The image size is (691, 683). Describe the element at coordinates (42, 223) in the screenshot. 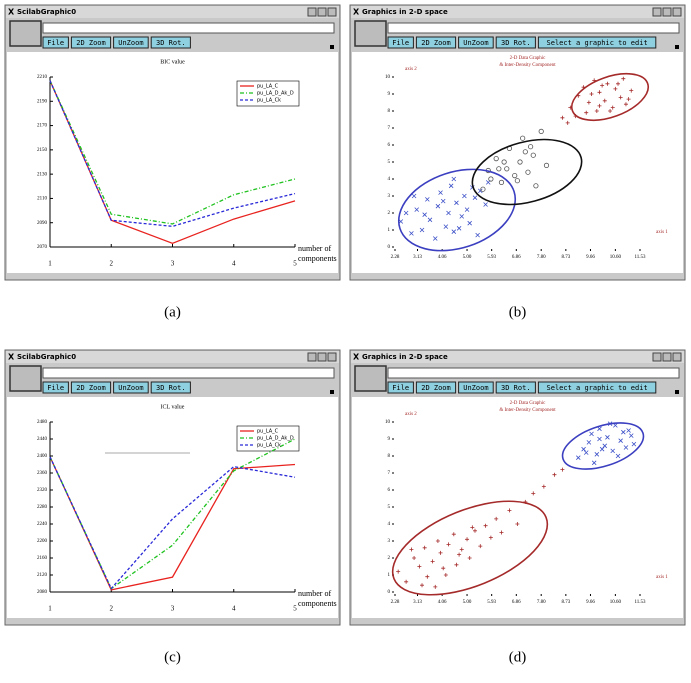

I see `y-tick-label: 2090` at that location.